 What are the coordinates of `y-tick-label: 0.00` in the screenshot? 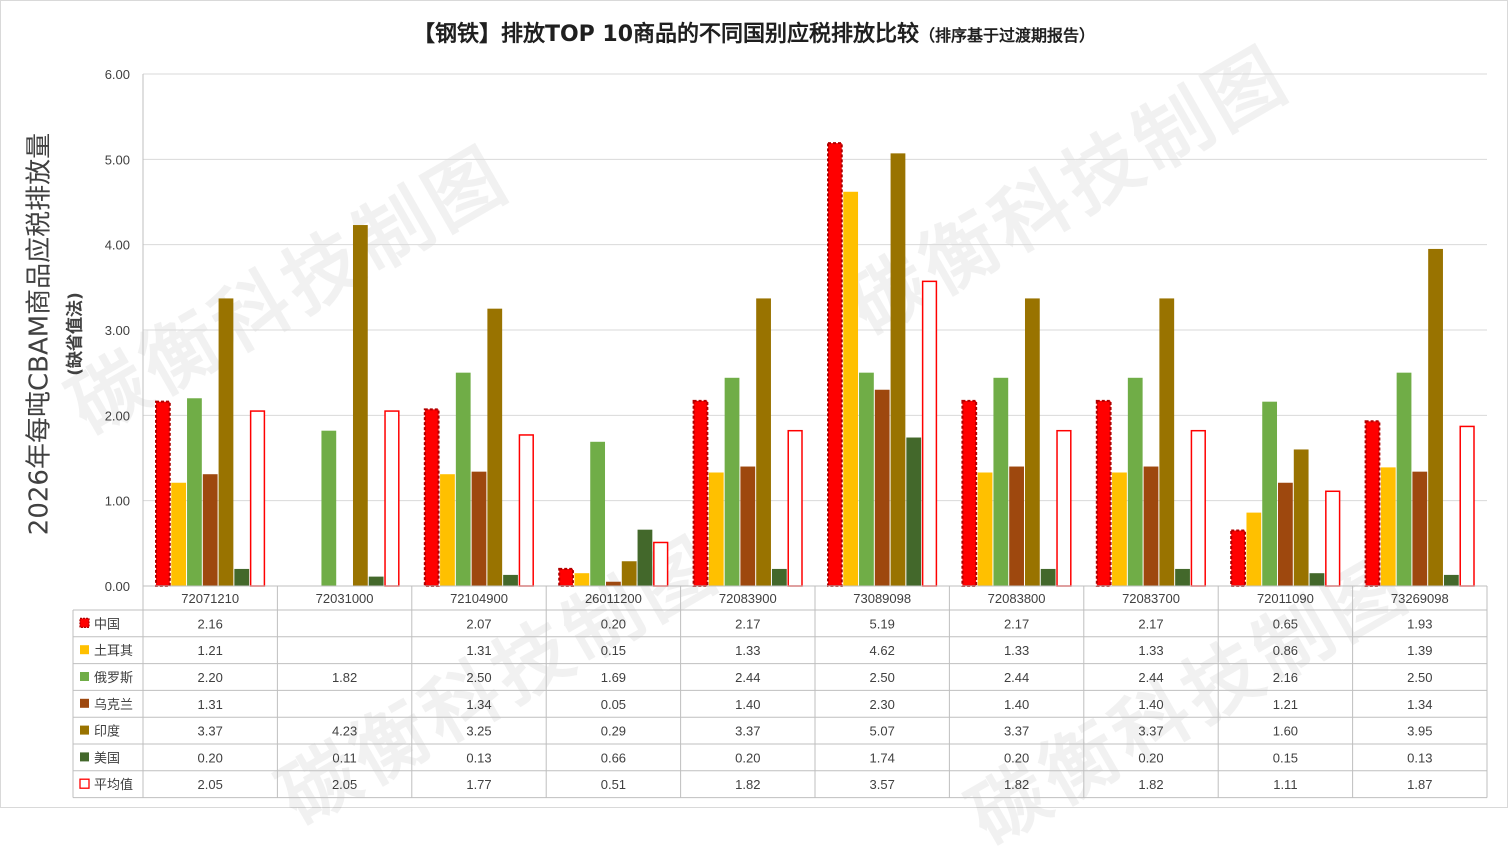 It's located at (117, 586).